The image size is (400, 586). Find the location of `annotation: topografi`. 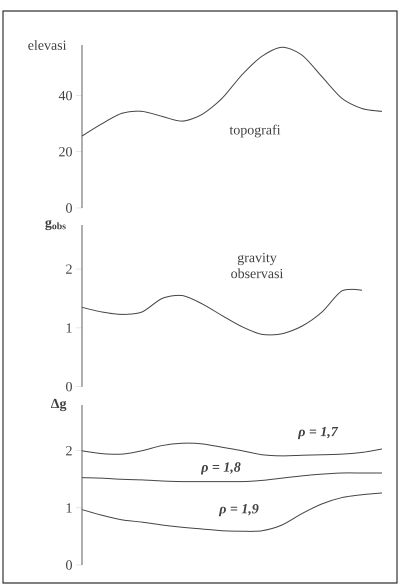

annotation: topografi is located at coordinates (255, 131).